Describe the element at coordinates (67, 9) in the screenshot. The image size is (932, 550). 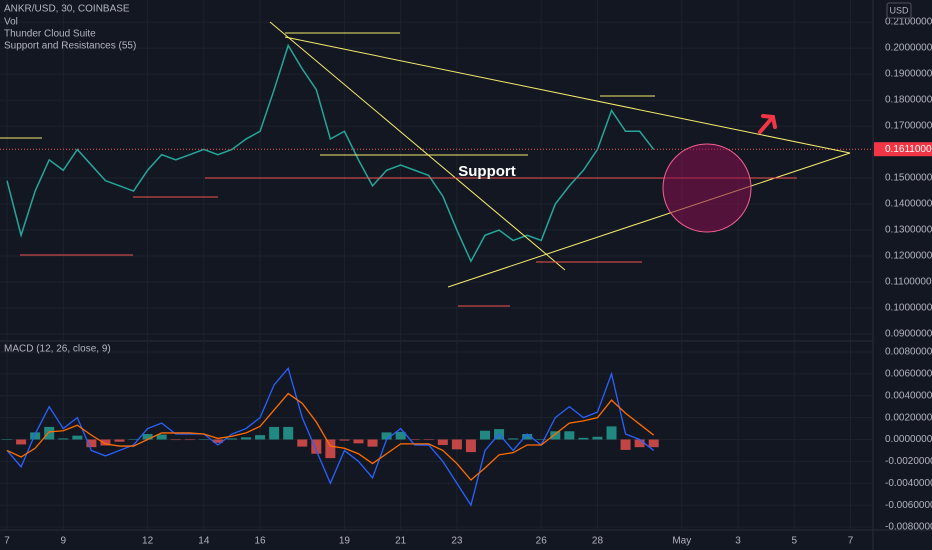
I see `chart-title: ANKR/USD, 30, COINBASE` at that location.